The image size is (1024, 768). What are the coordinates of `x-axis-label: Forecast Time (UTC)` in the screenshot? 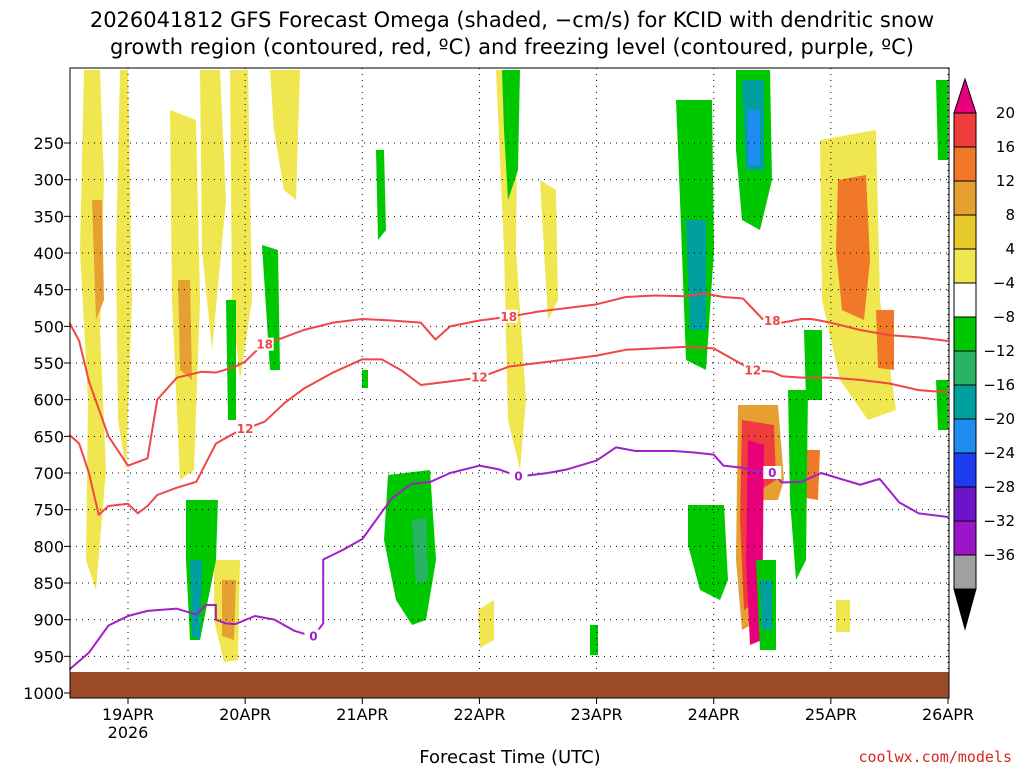 It's located at (509, 757).